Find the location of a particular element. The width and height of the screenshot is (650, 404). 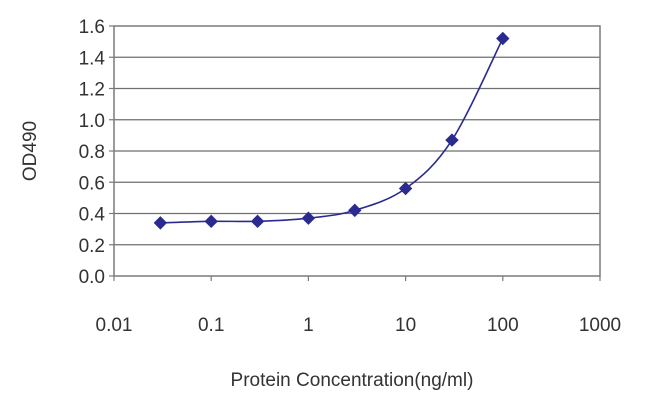

x-tick-label: 0.01 is located at coordinates (114, 325).